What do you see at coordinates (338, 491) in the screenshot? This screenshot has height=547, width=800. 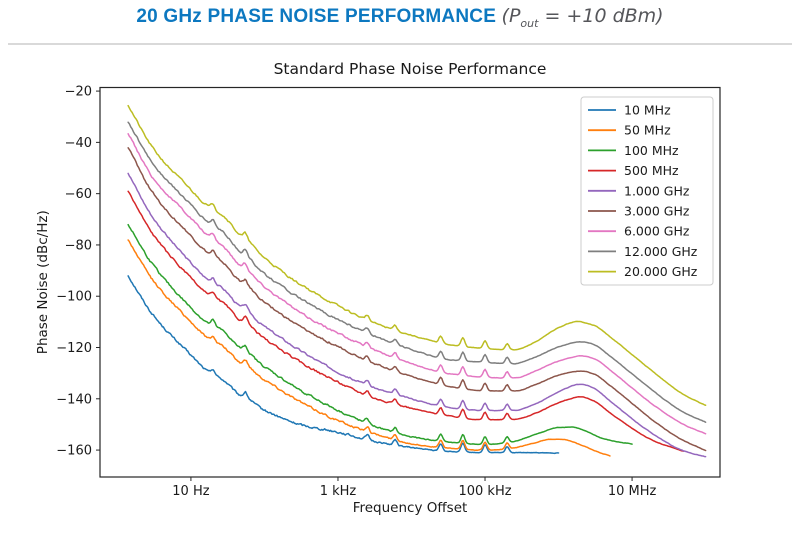 I see `x-tick-label: 1 kHz` at bounding box center [338, 491].